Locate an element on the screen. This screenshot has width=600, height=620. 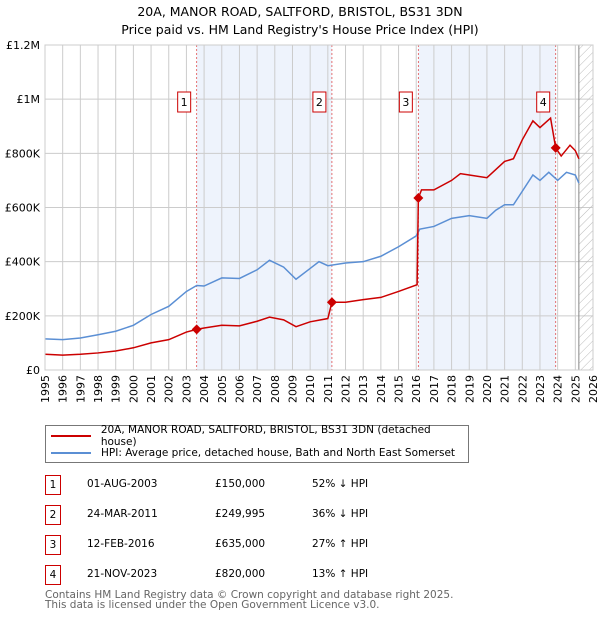
x-tick-label: 2009 is located at coordinates (292, 389).